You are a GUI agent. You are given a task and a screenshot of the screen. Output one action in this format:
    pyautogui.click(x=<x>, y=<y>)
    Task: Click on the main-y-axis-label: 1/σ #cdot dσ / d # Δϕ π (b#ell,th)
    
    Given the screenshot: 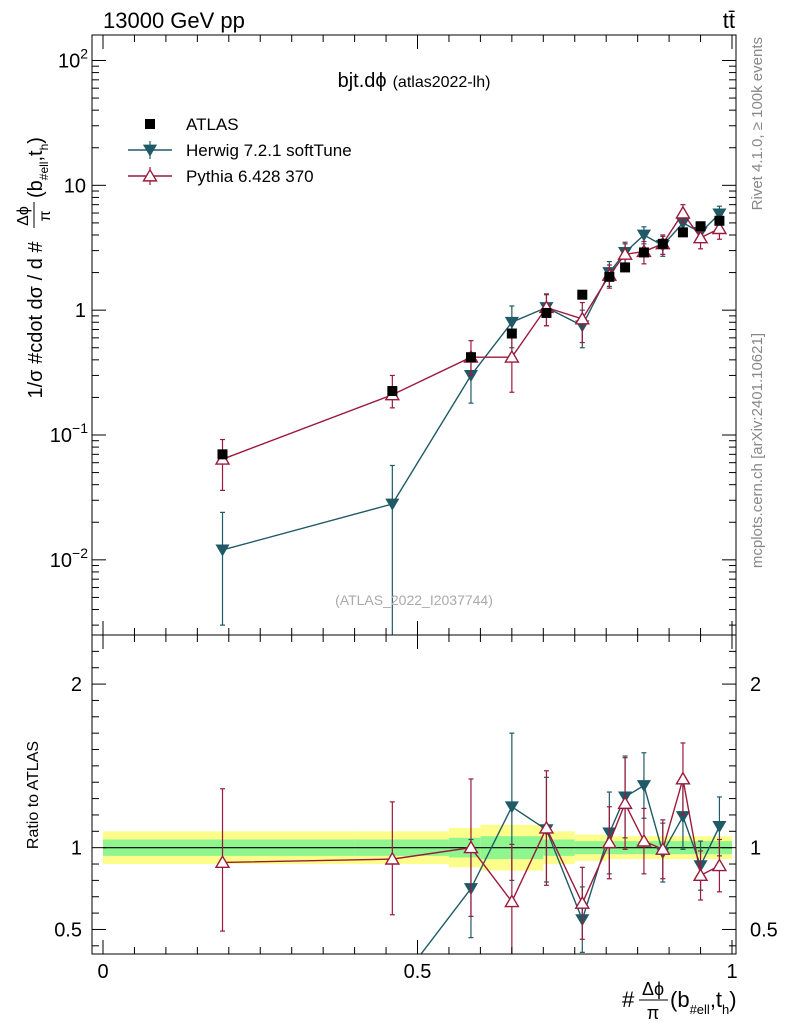 What is the action you would take?
    pyautogui.click(x=34, y=267)
    